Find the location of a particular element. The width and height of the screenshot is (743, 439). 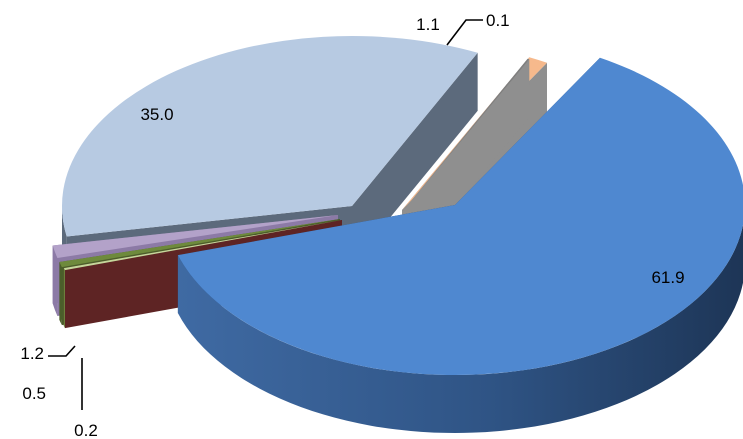

data-label: 35.0 is located at coordinates (156, 114).